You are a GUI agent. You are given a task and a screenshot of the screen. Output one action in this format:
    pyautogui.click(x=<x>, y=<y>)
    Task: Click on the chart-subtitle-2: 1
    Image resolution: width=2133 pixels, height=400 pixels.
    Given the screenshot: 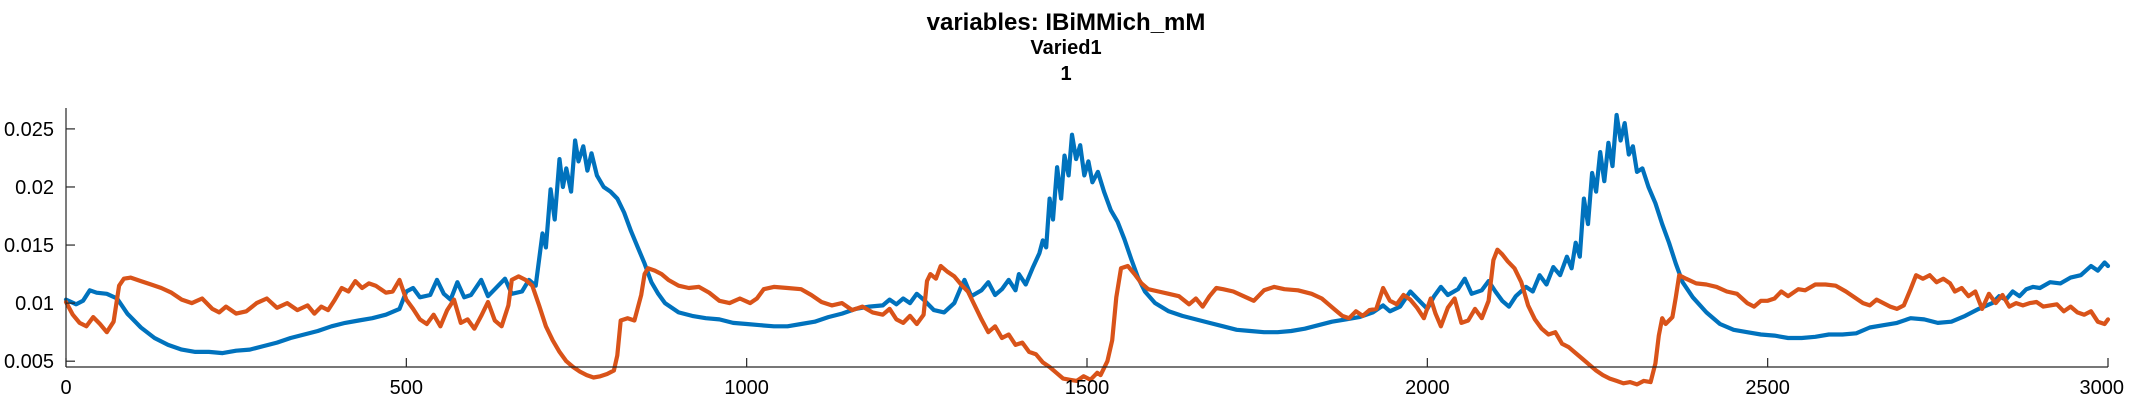 What is the action you would take?
    pyautogui.click(x=1065, y=74)
    